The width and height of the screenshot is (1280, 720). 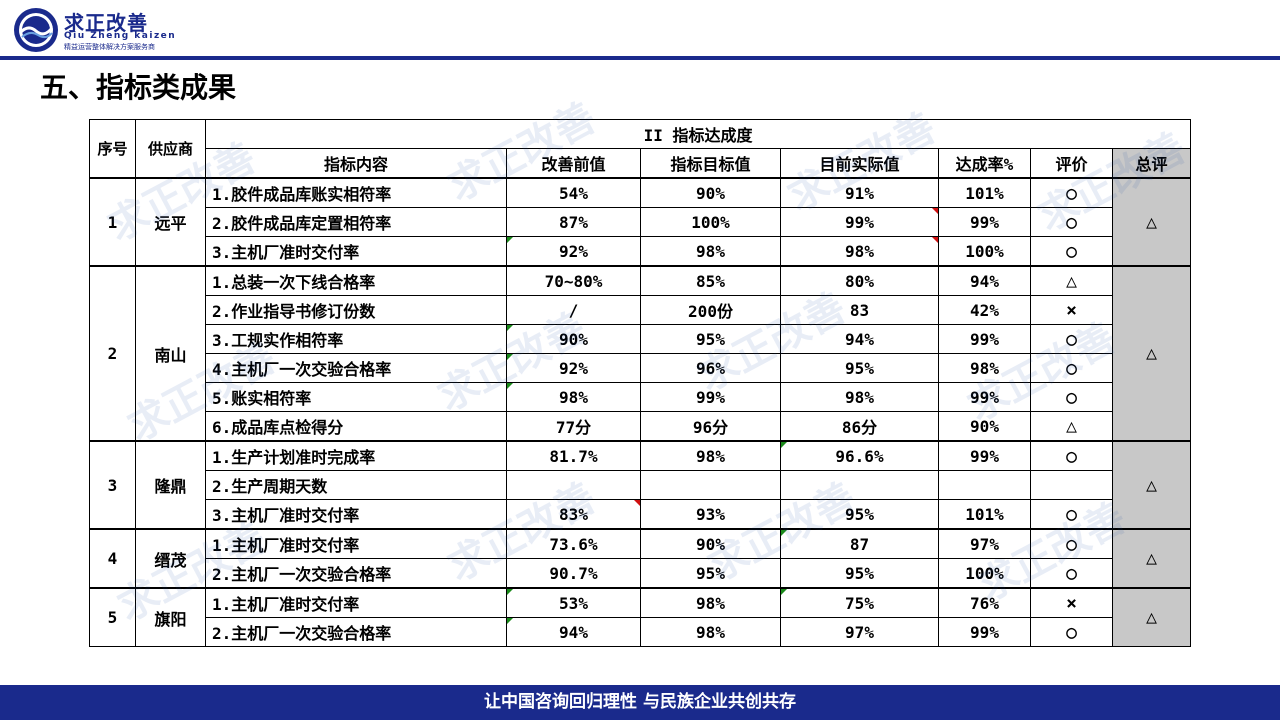 What do you see at coordinates (170, 485) in the screenshot?
I see `supplier-cell: 隆鼎` at bounding box center [170, 485].